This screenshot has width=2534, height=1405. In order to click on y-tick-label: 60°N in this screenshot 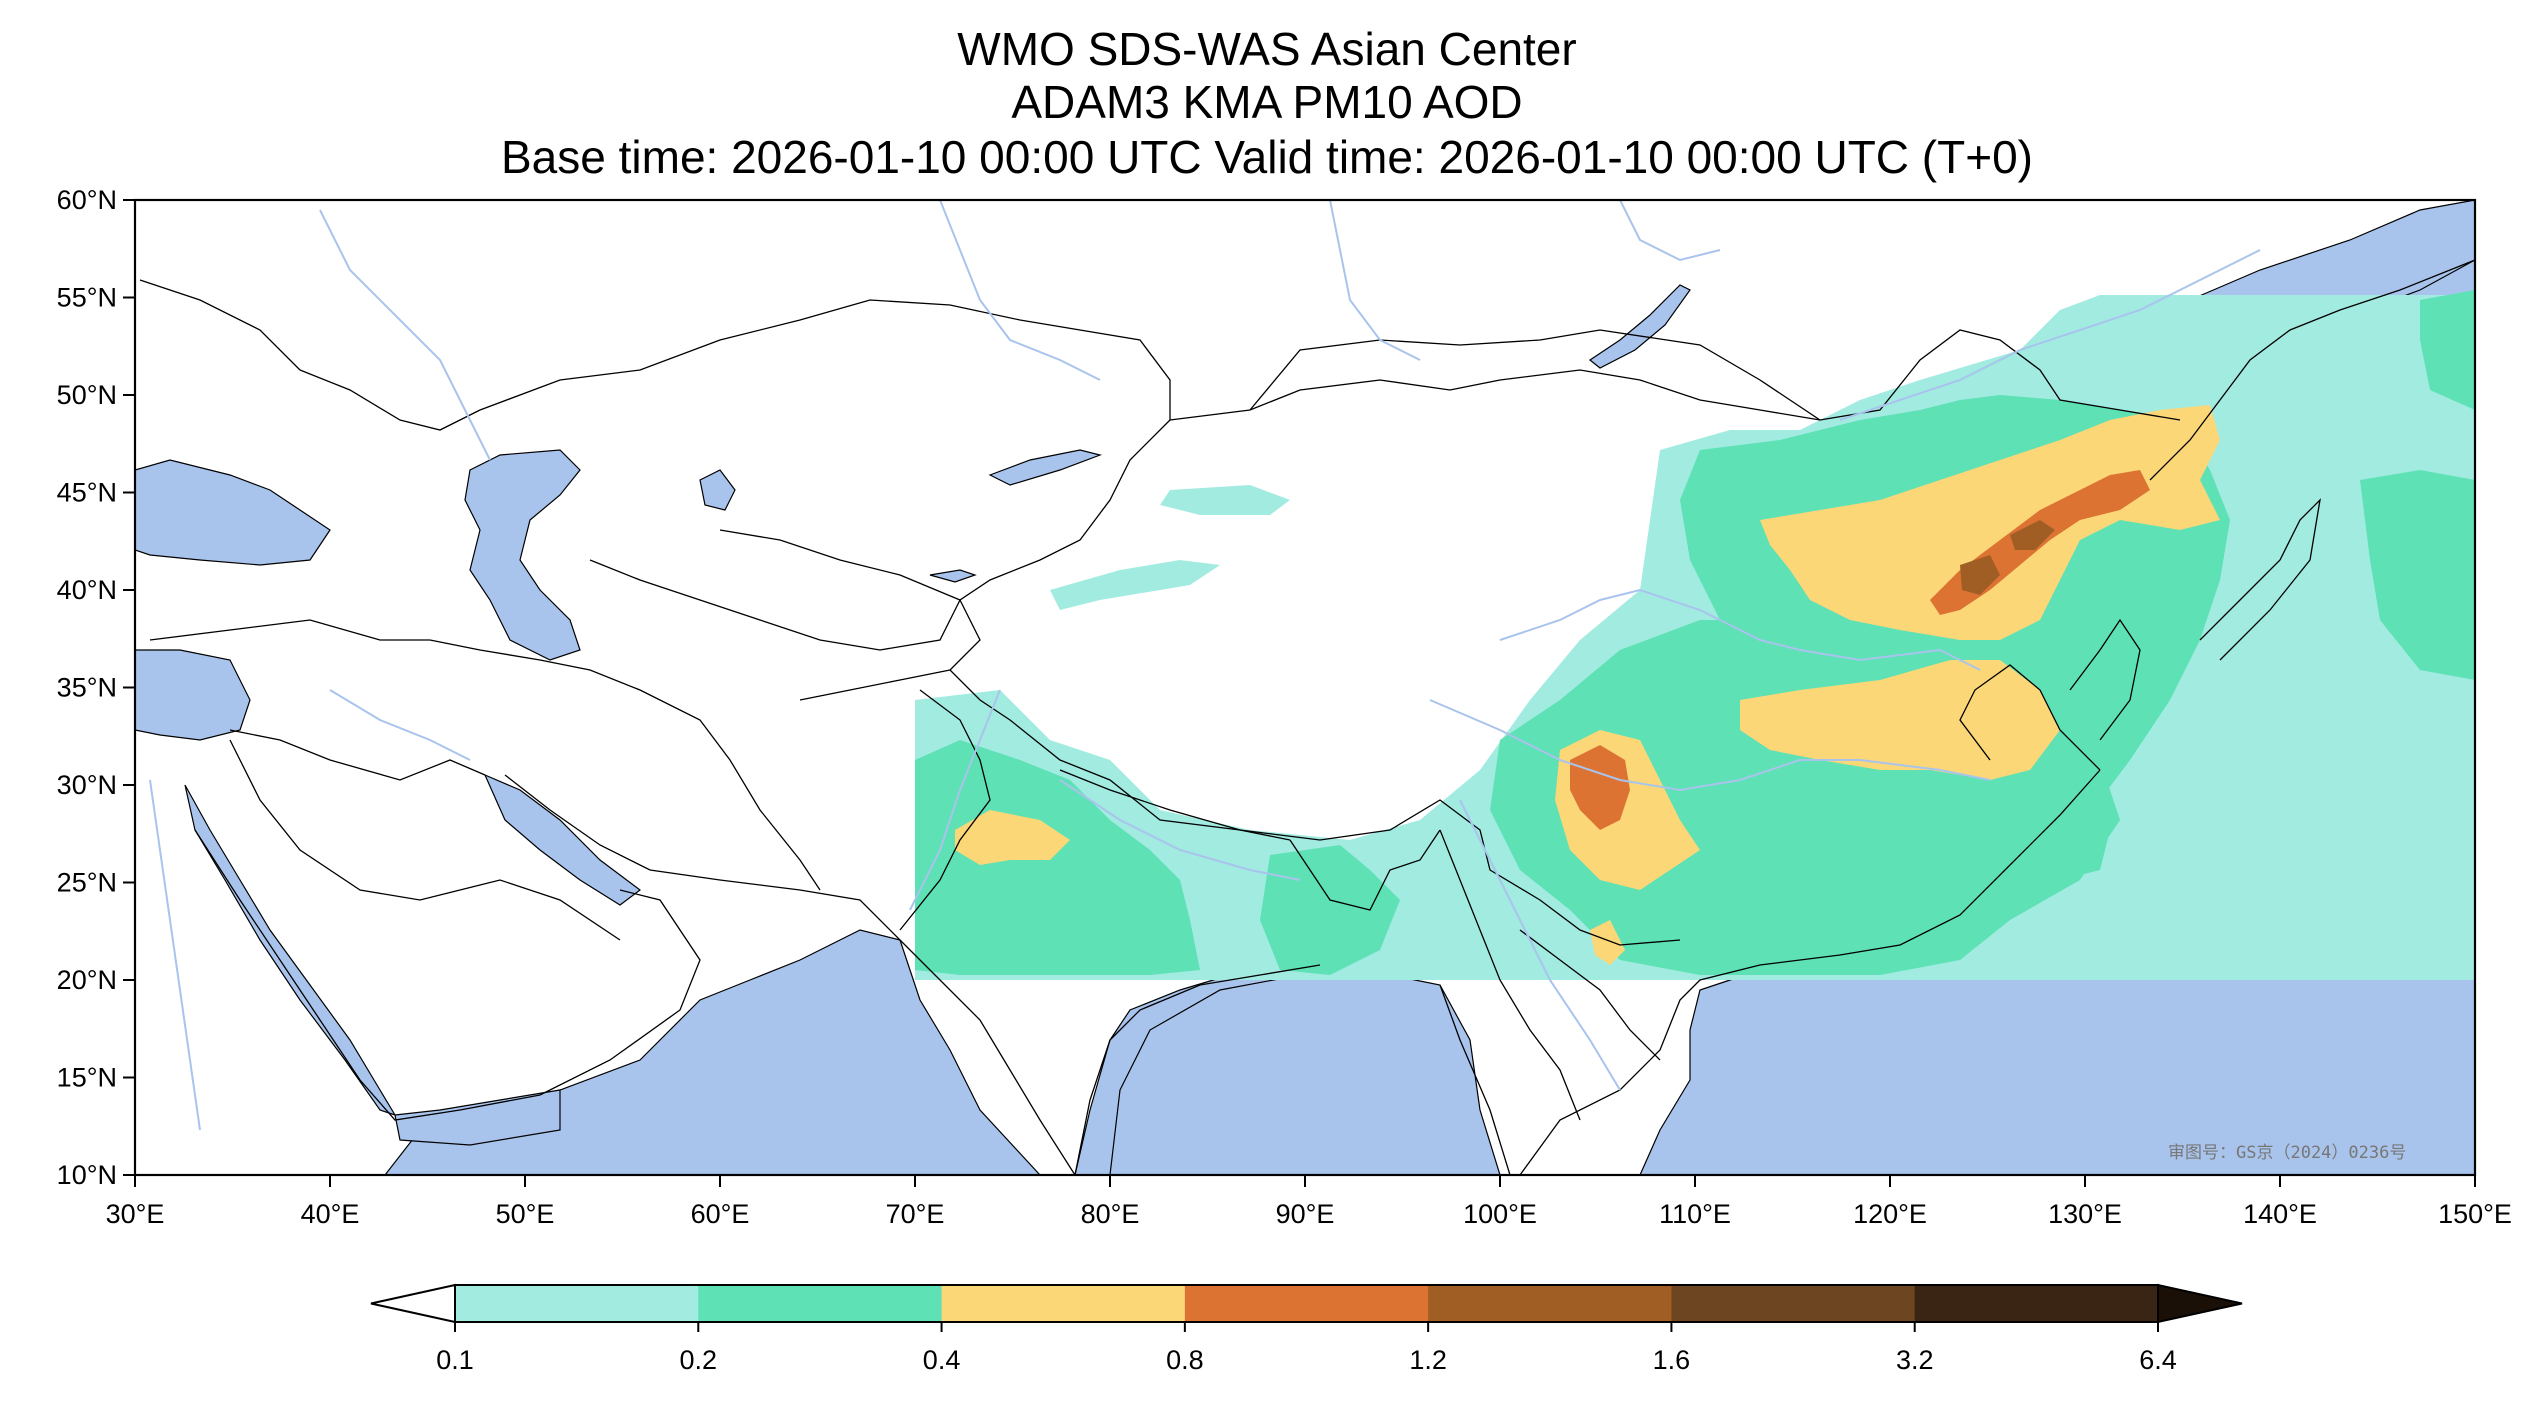, I will do `click(87, 200)`.